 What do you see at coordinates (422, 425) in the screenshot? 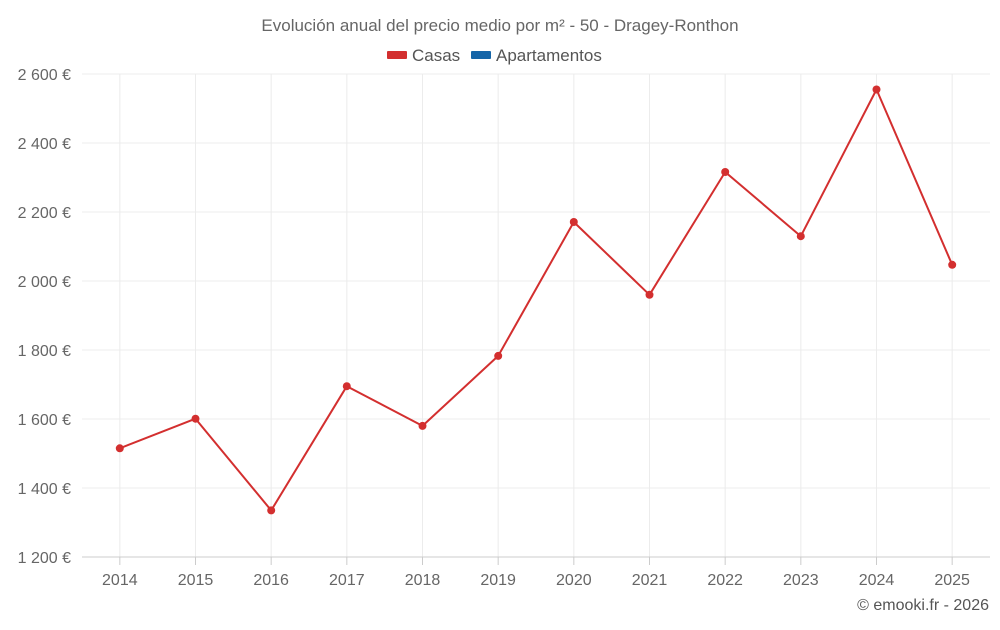
I see `data-point-2018` at bounding box center [422, 425].